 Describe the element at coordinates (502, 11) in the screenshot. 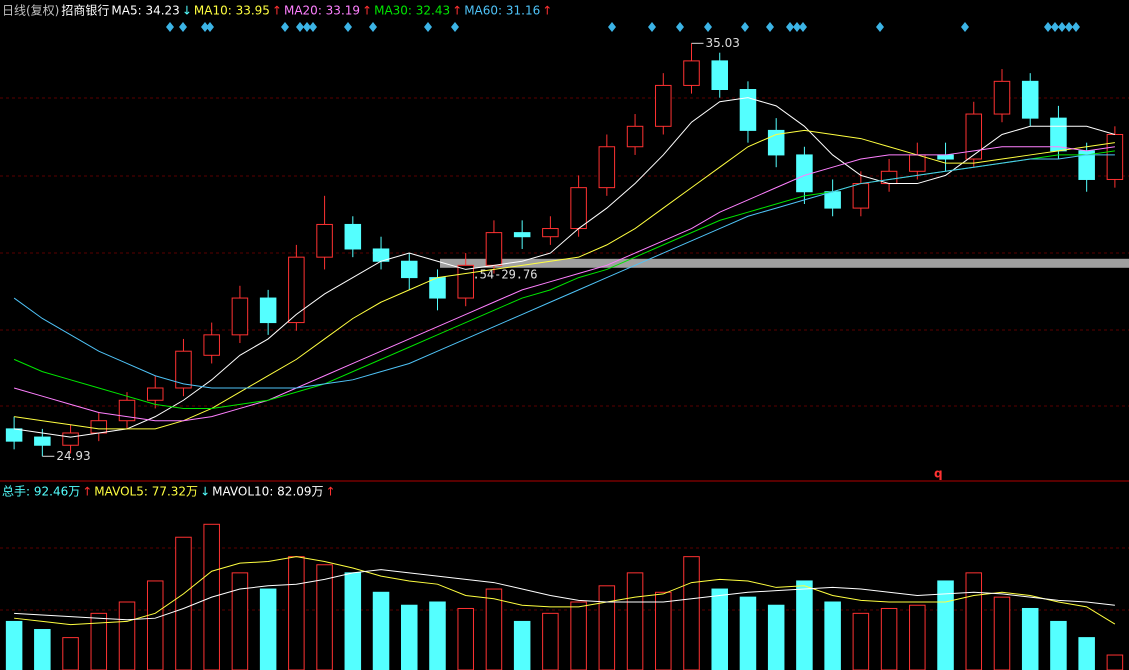

I see `header-text: MA60: 31.16` at that location.